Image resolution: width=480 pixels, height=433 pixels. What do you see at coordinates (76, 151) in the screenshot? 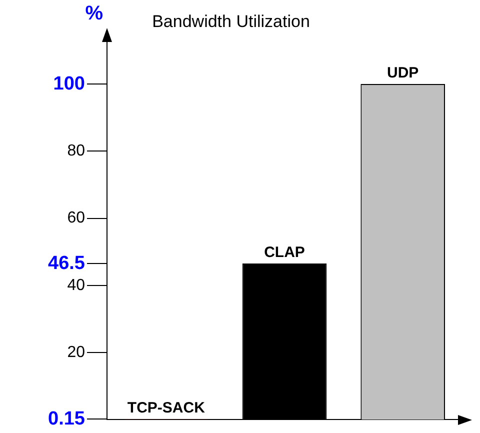
I see `y-tick-label: 80` at bounding box center [76, 151].